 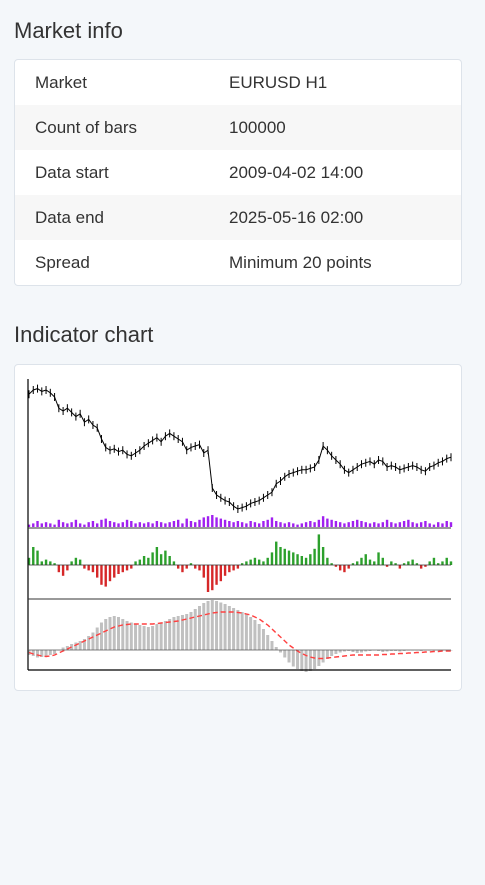 I want to click on row-value: 2009-04-02 14:00, so click(x=296, y=172).